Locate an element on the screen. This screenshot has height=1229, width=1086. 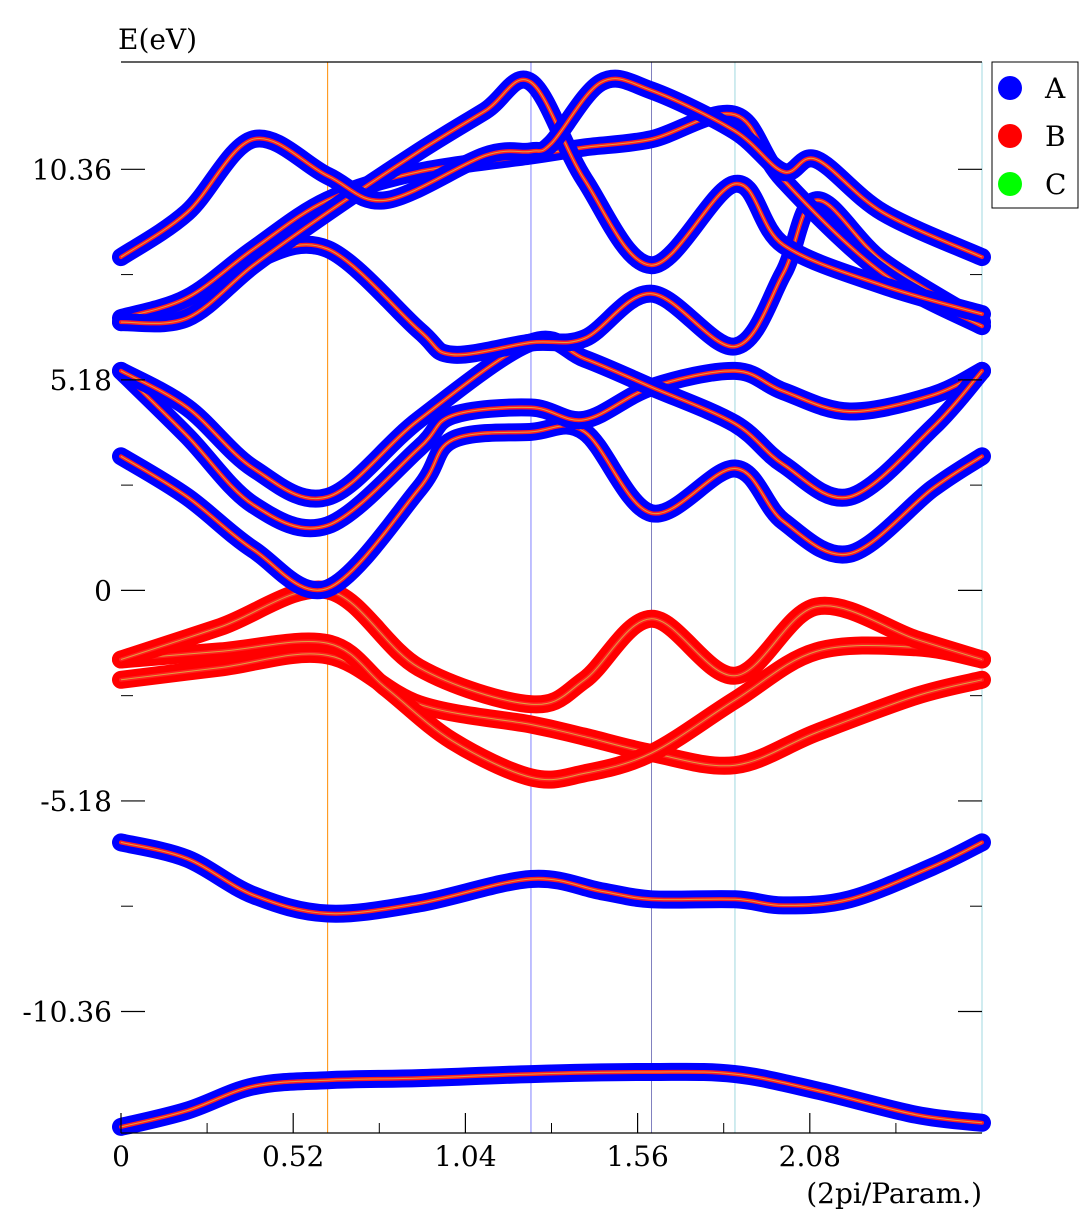
legend-label: B is located at coordinates (1055, 136).